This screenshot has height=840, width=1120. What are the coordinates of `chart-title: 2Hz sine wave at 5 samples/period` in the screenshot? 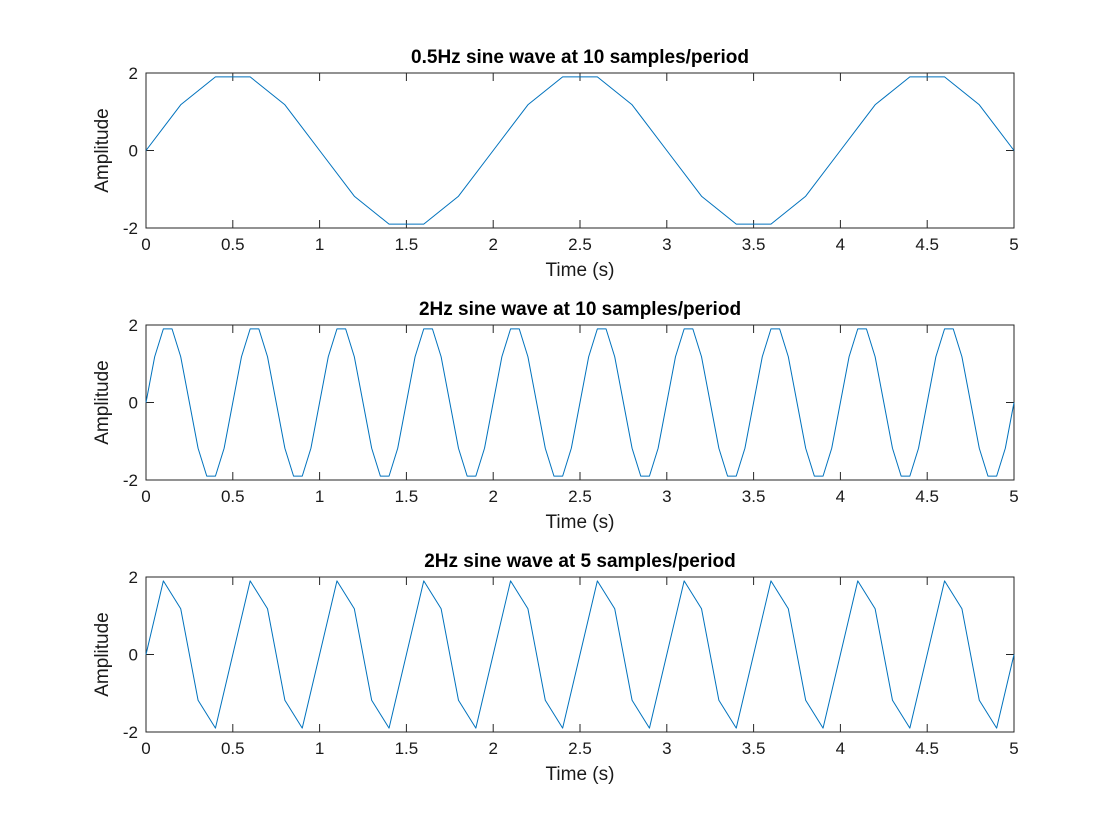 It's located at (580, 561).